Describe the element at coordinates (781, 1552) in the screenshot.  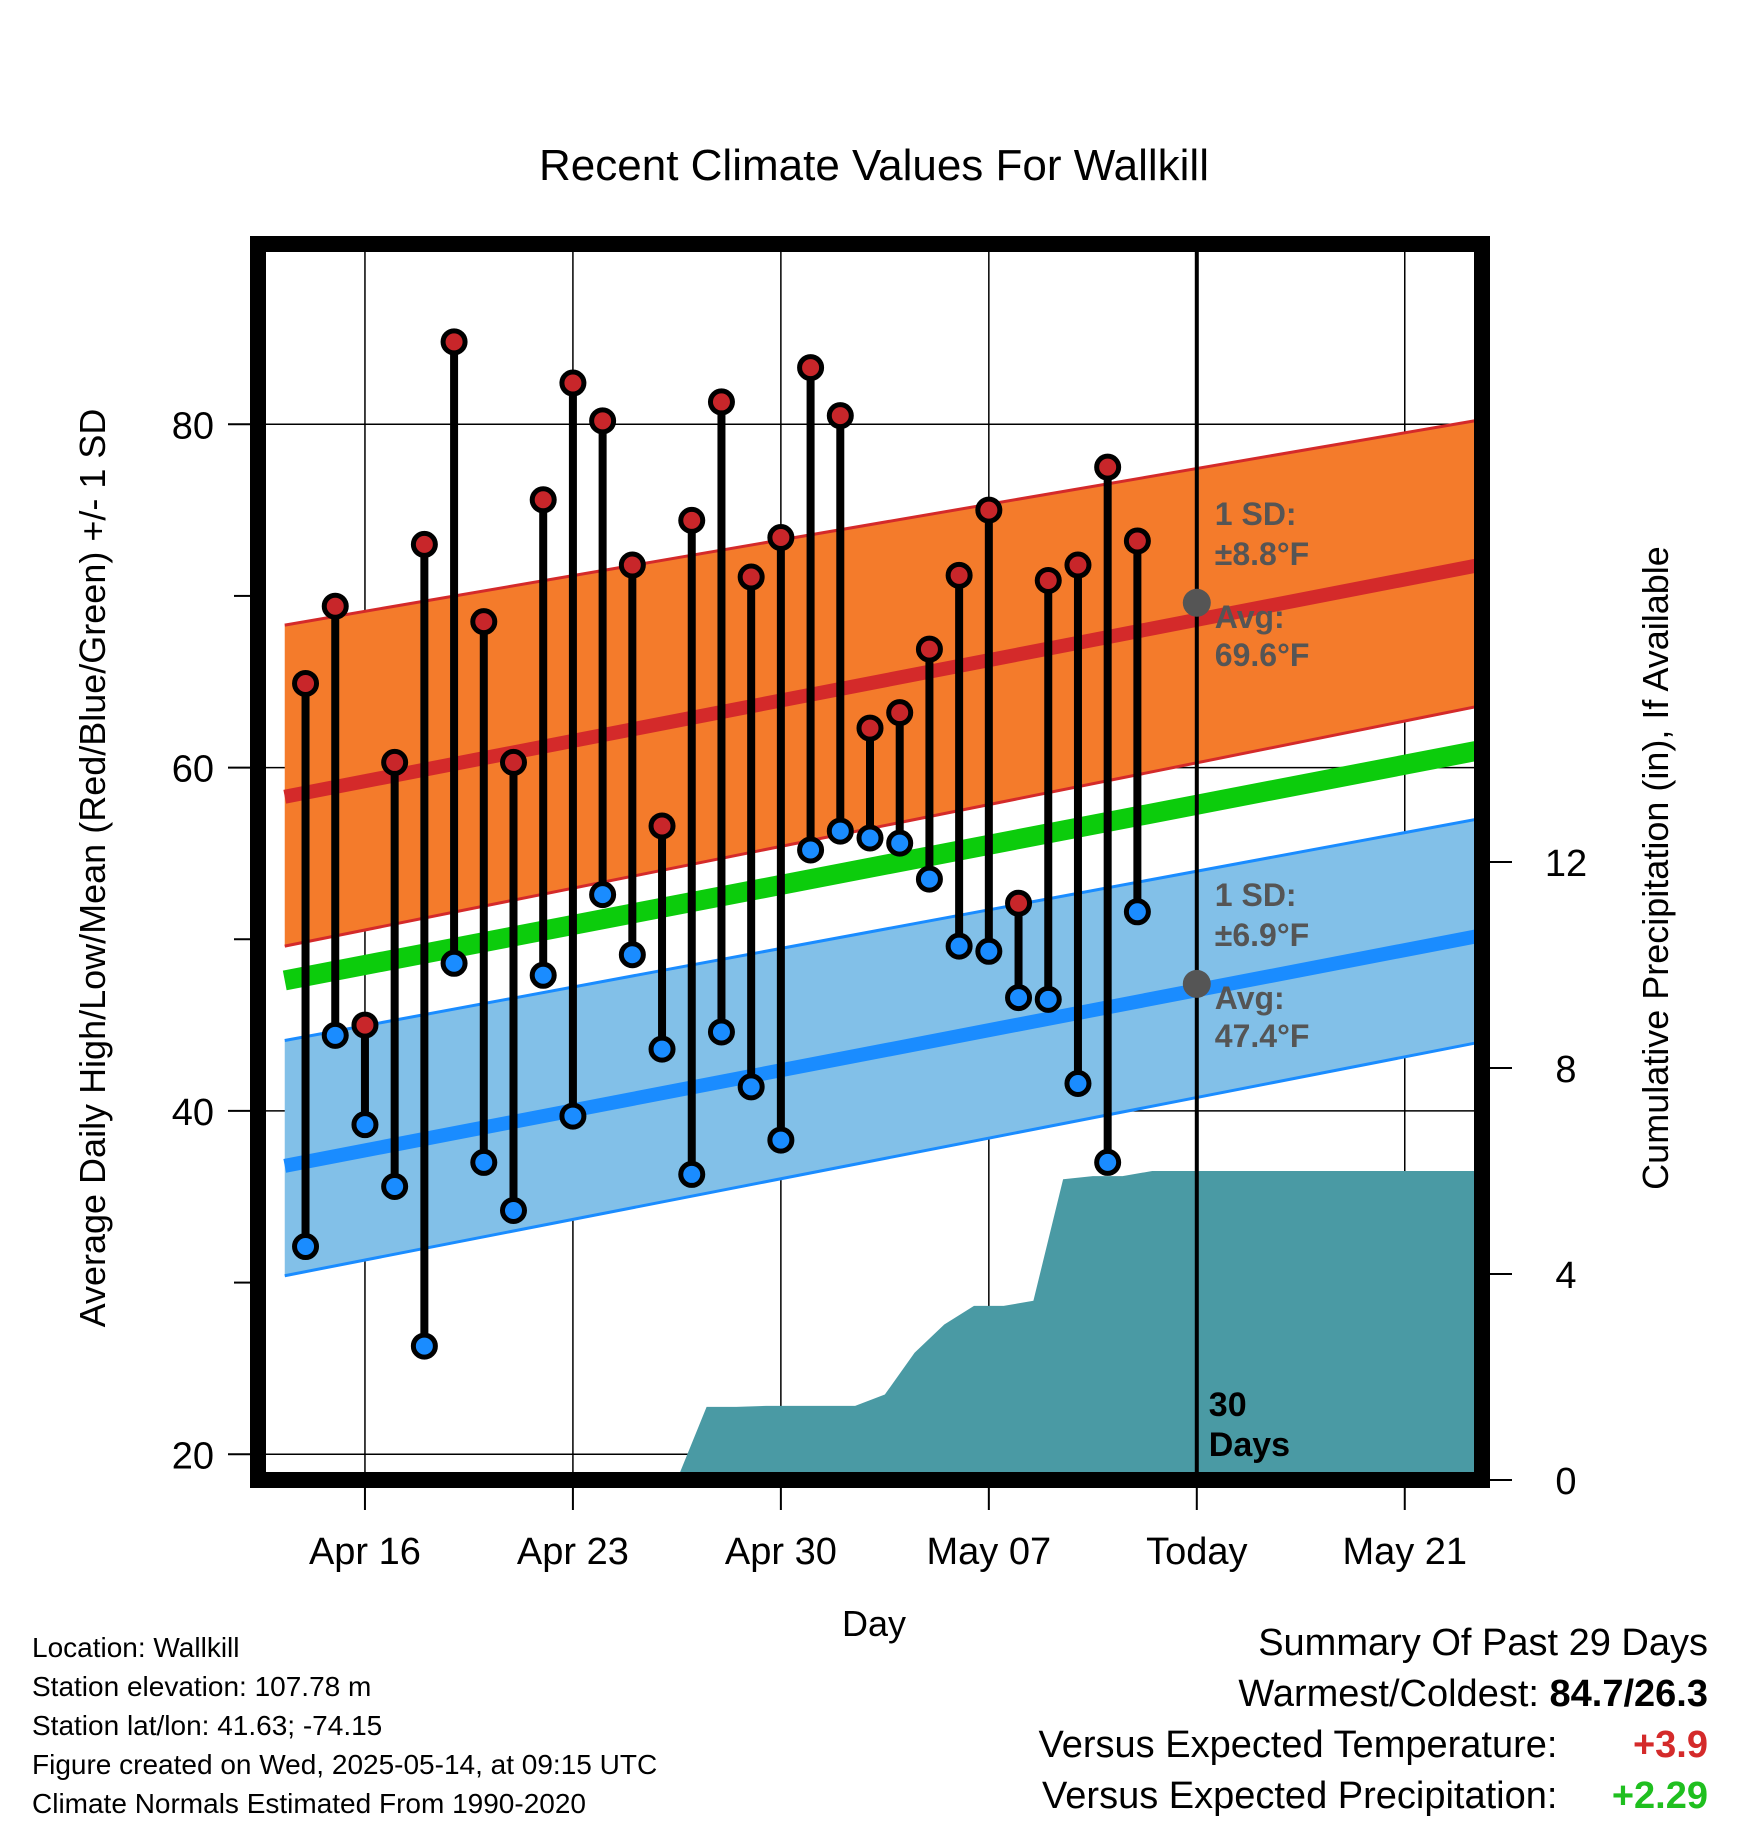
I see `x-tick-label: Apr 30` at that location.